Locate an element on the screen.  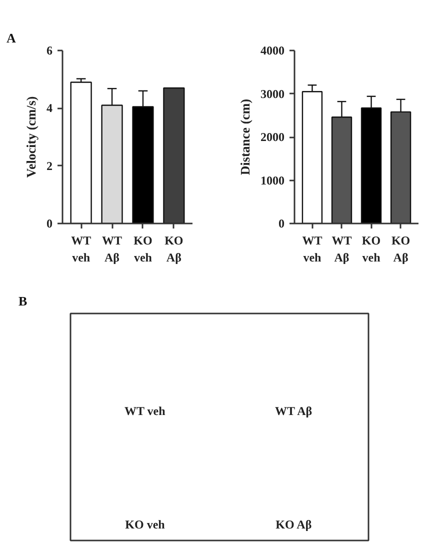
y-tick-label: 4000 is located at coordinates (272, 51).